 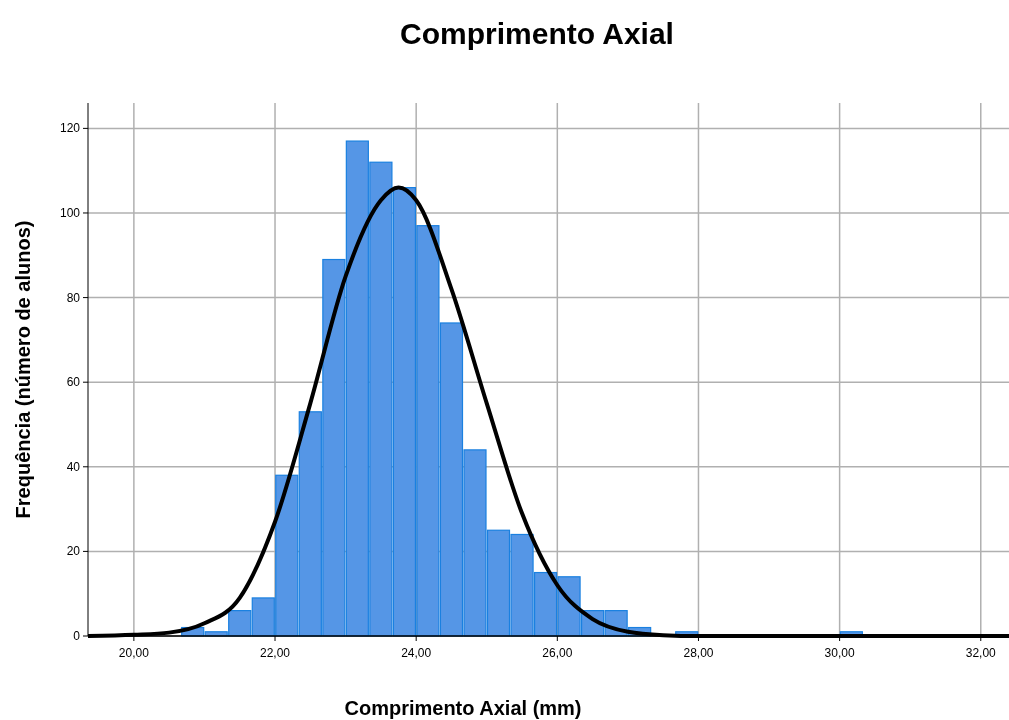 I want to click on x-tick-label: 20,00, so click(x=134, y=653).